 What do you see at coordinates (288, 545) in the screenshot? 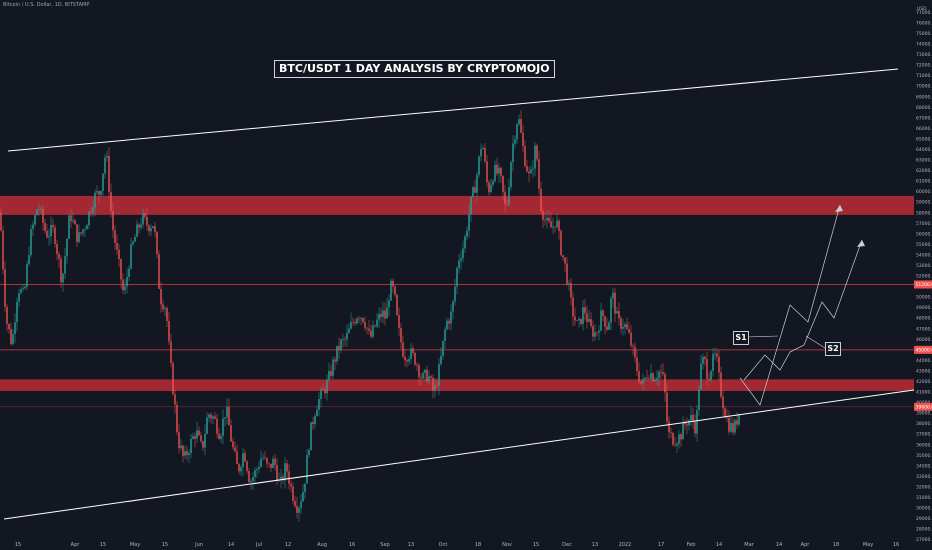
I see `x-tick-label: 12` at bounding box center [288, 545].